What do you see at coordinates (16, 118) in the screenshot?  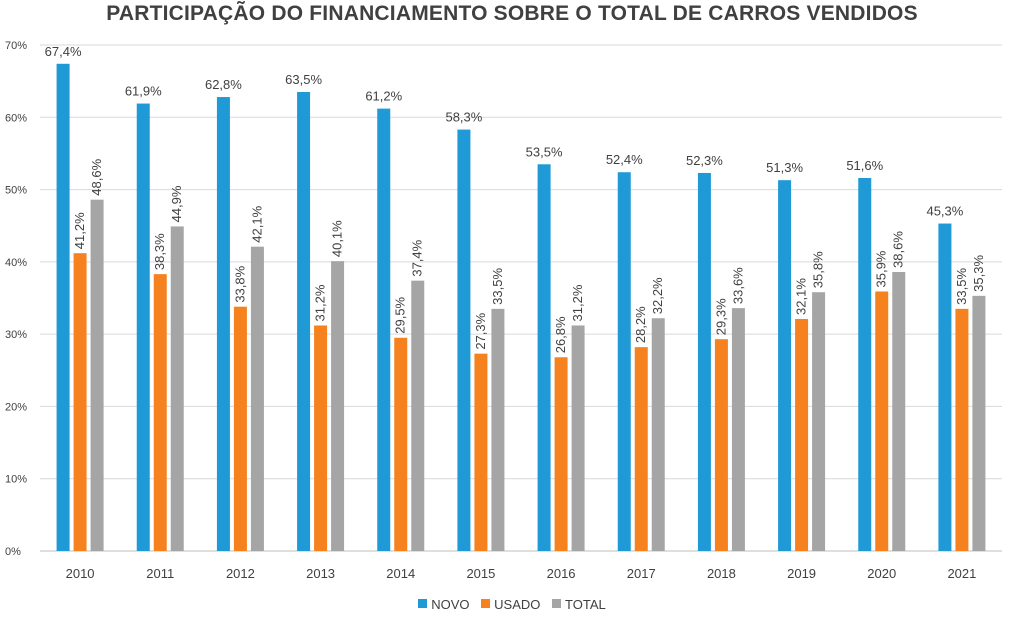 I see `y-tick-label: 60%` at bounding box center [16, 118].